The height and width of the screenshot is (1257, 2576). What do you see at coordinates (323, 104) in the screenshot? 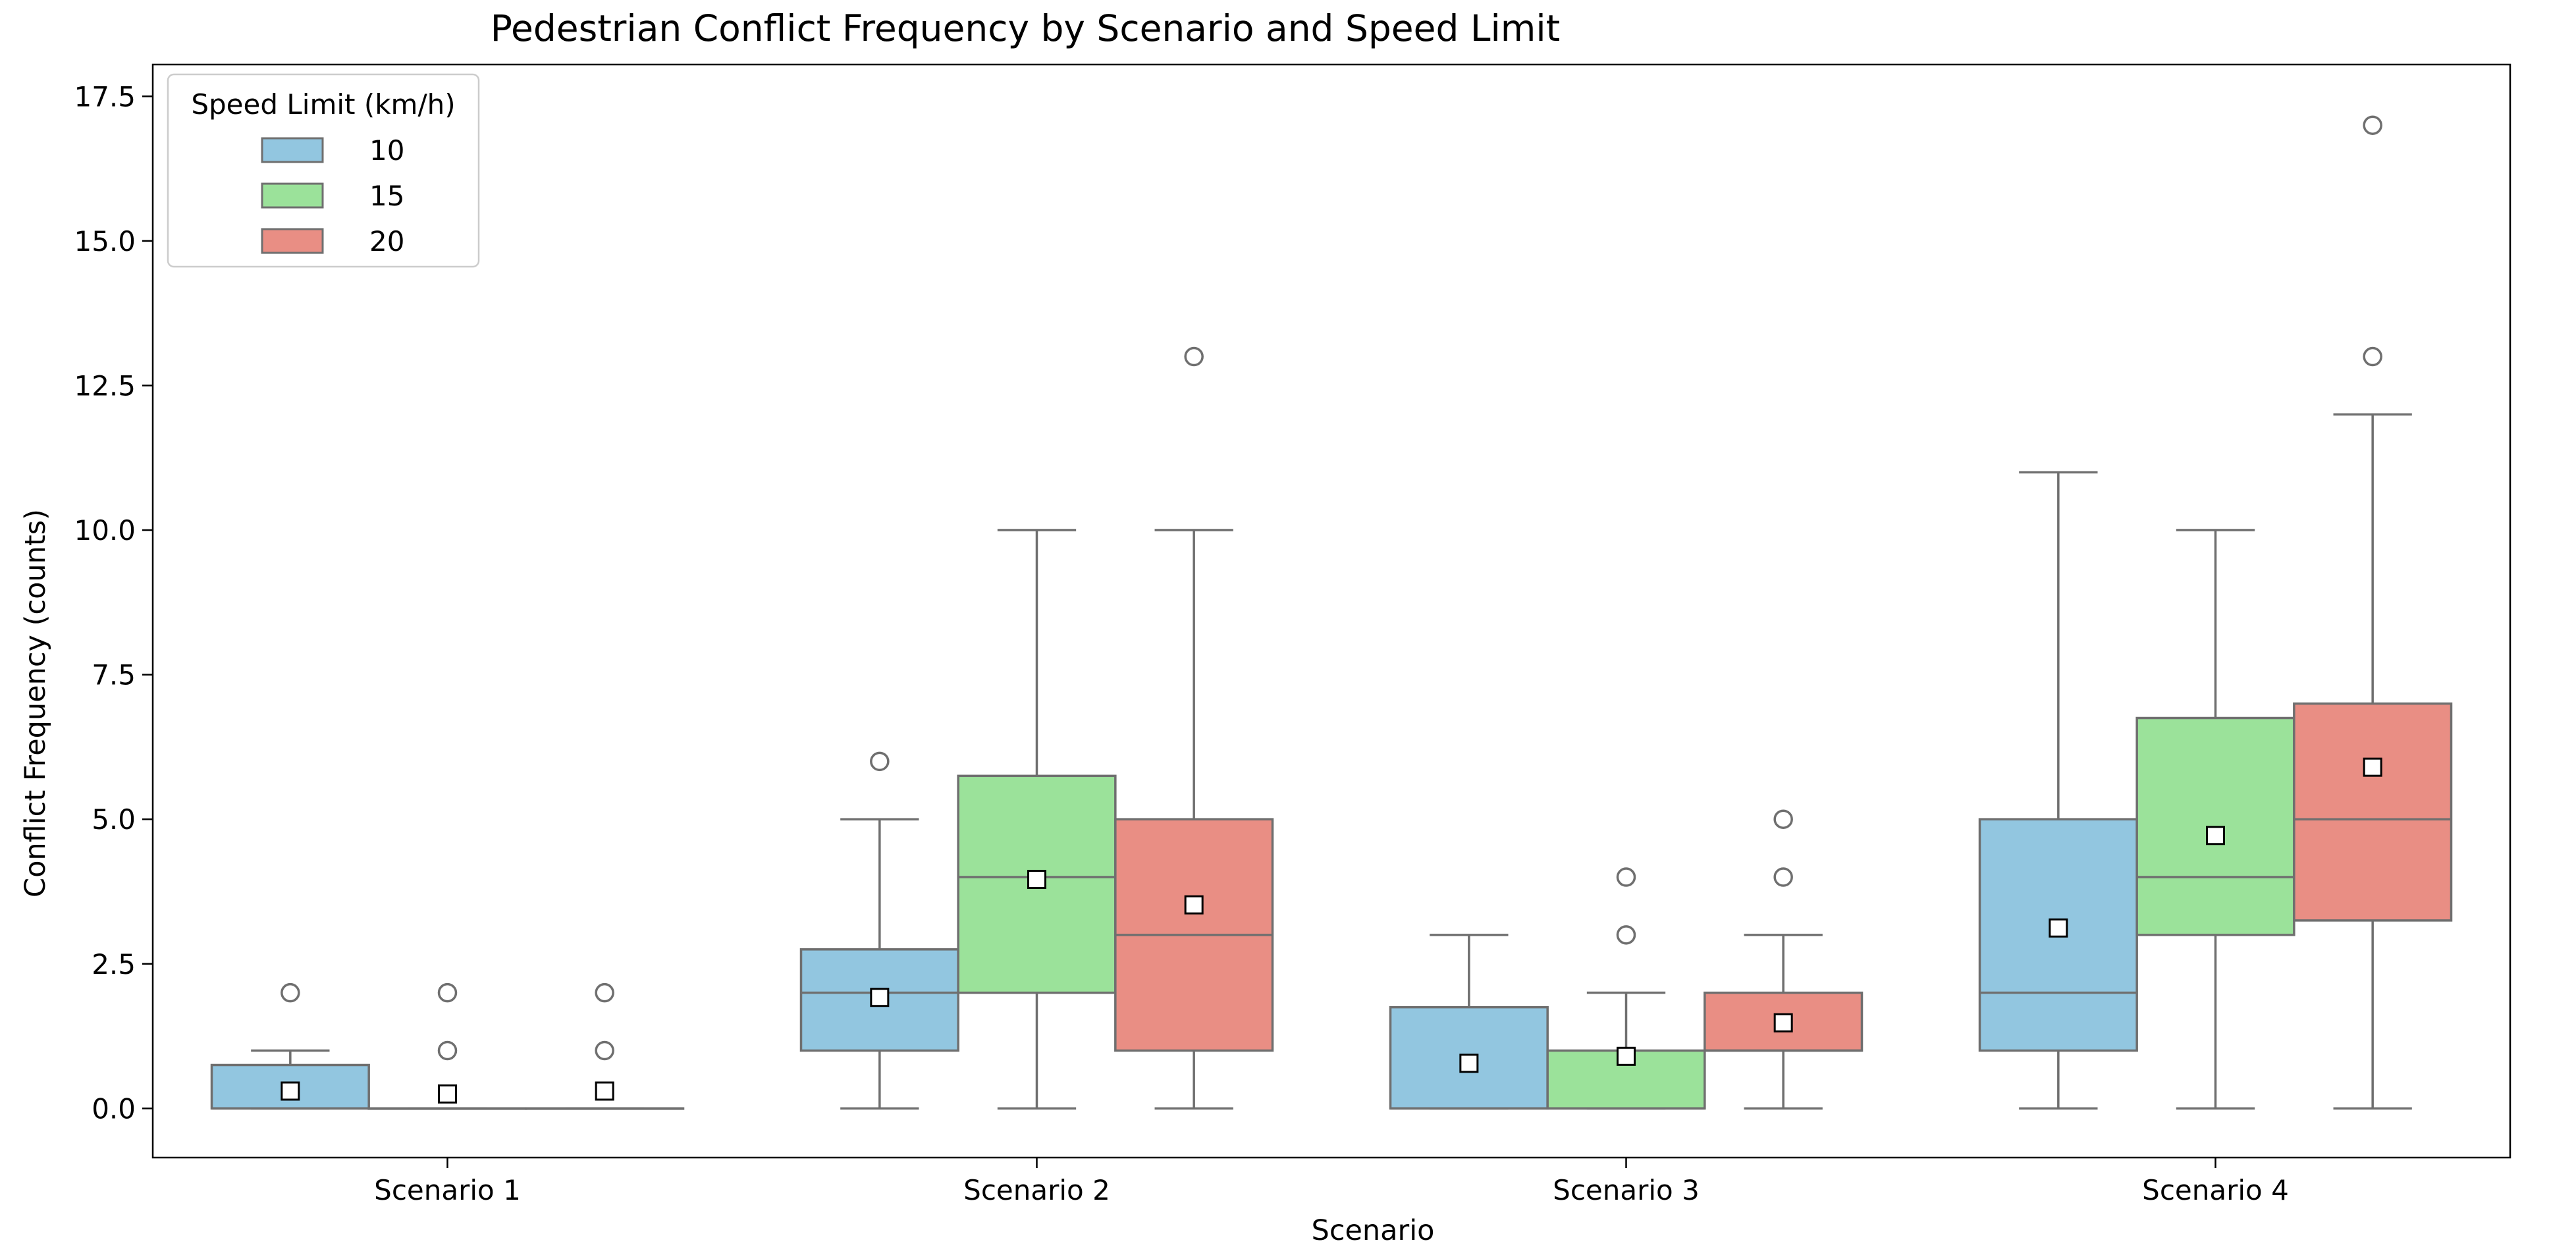
I see `legend-title: Speed Limit (km/h)` at bounding box center [323, 104].